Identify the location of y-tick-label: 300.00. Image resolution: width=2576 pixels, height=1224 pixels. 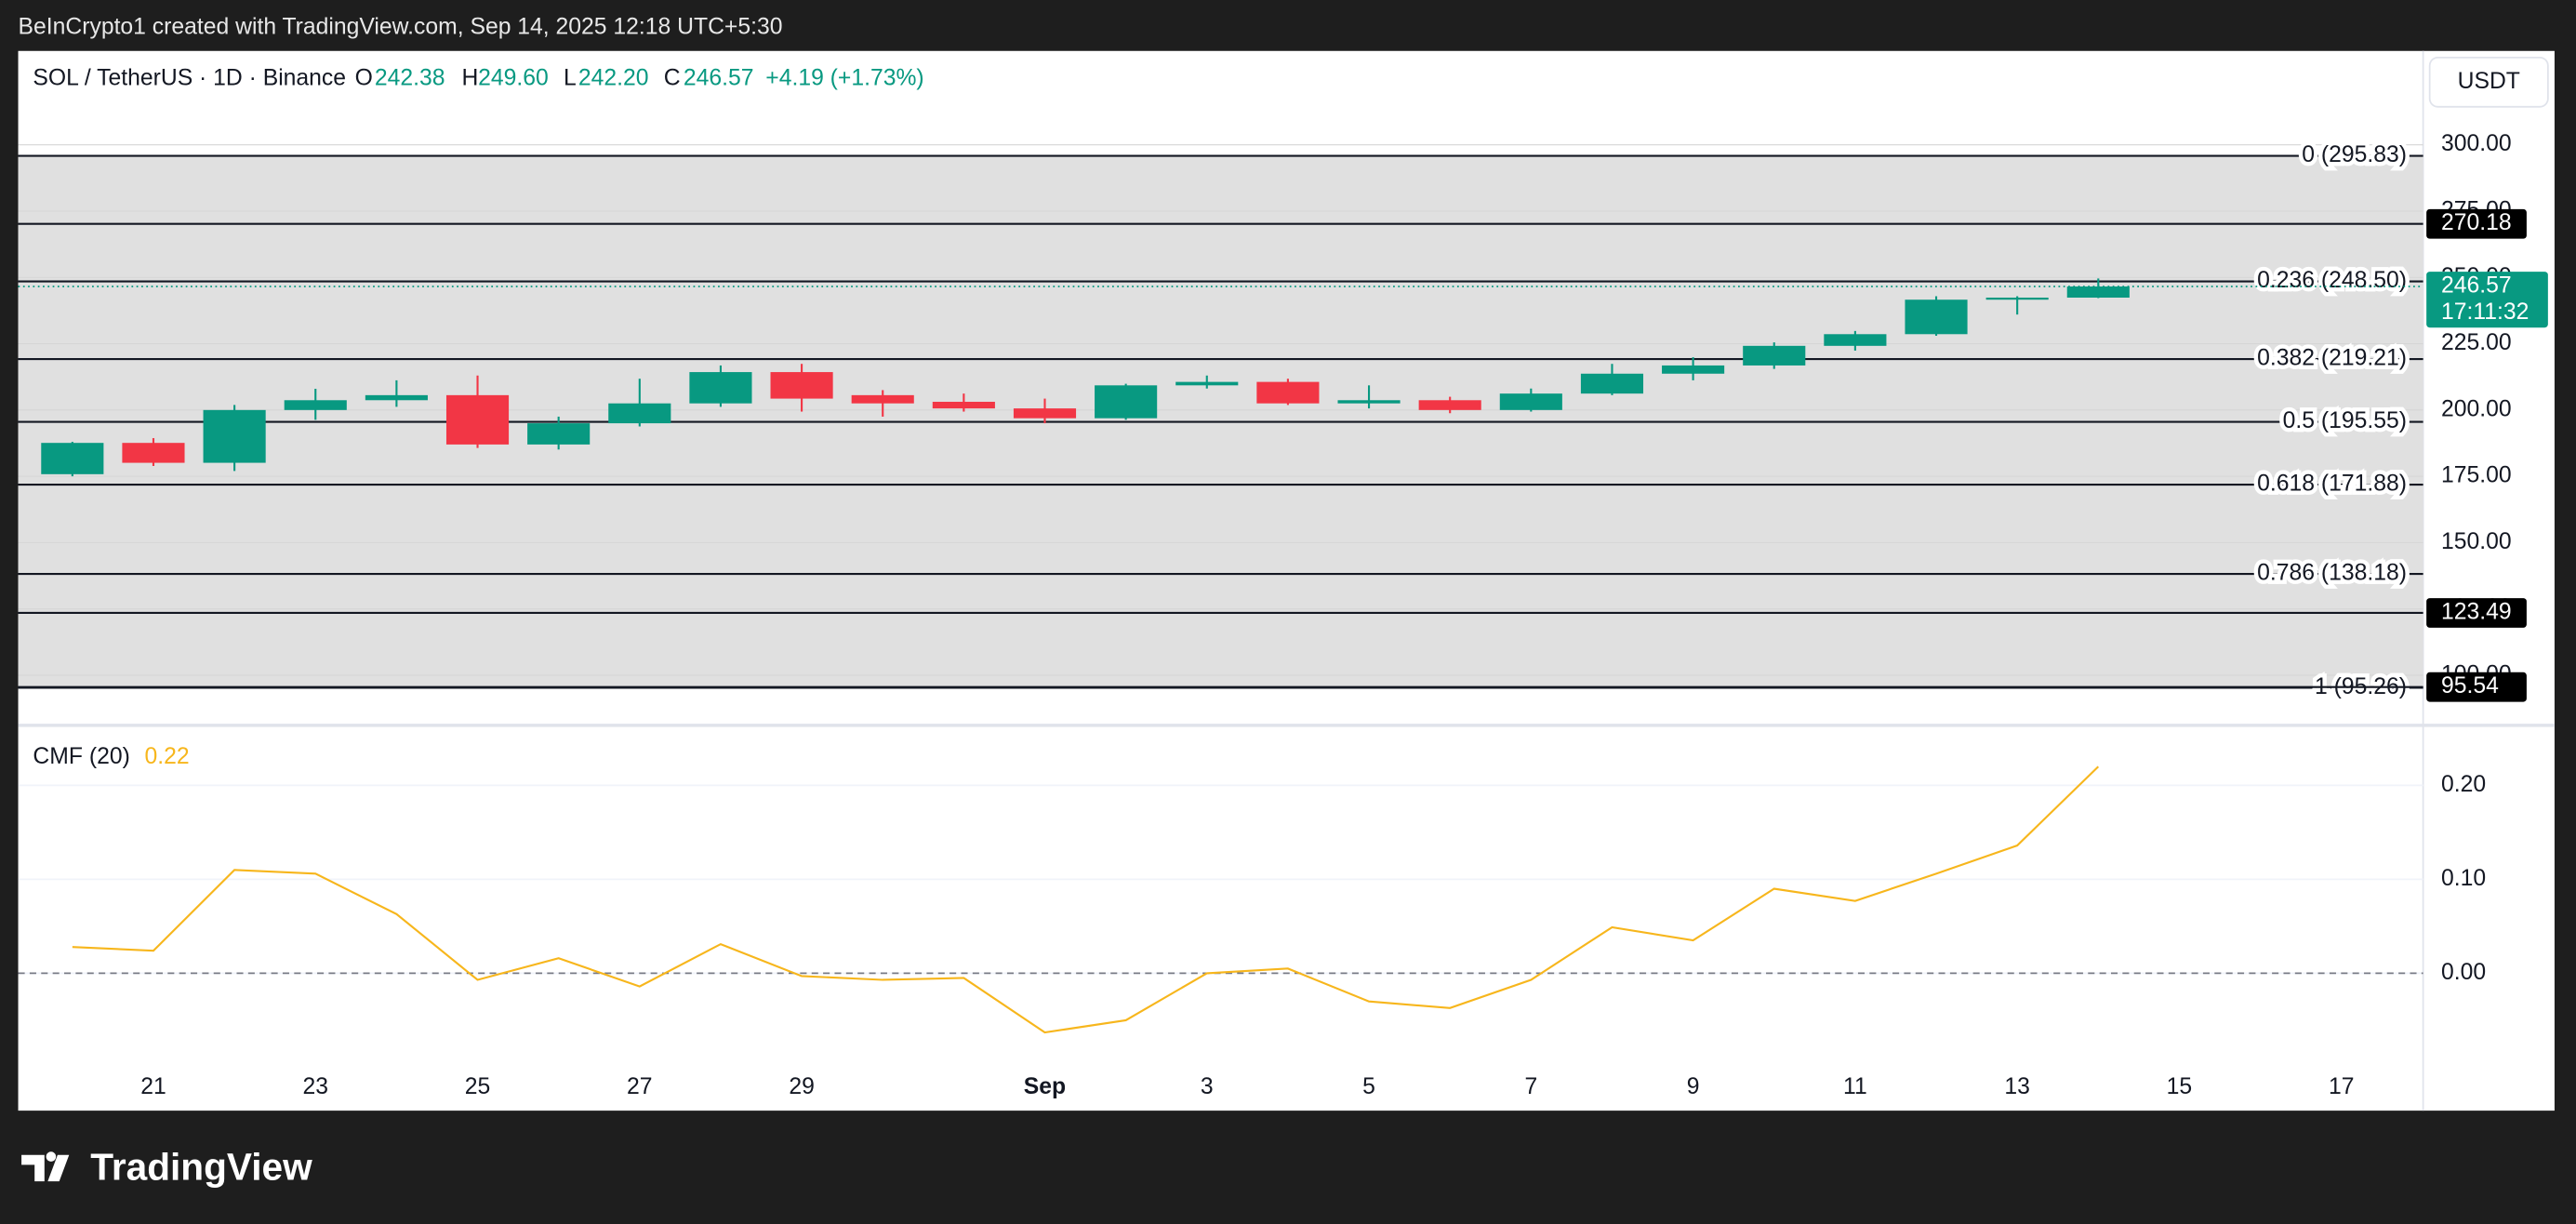
(2476, 143).